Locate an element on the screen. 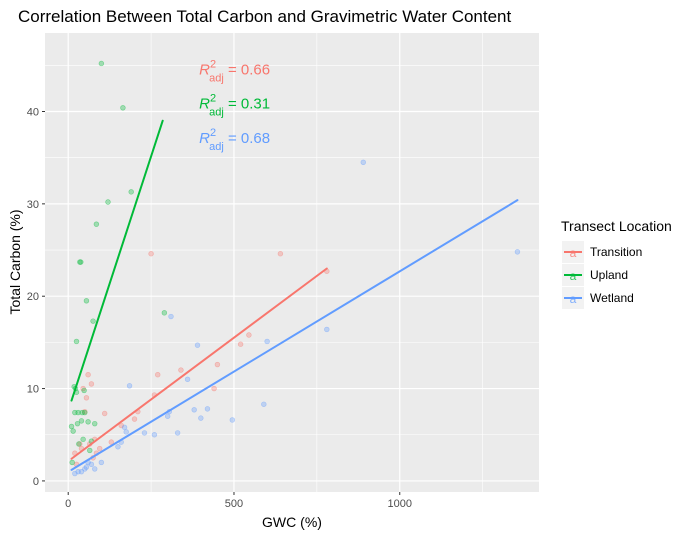 This screenshot has width=693, height=539. y-tick-label: 10 is located at coordinates (33, 390).